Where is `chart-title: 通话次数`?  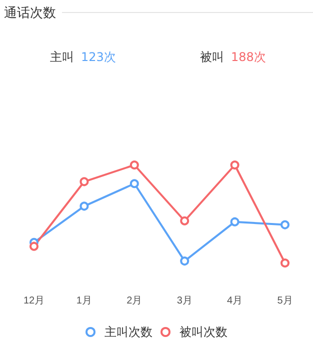
chart-title: 通话次数 is located at coordinates (30, 13).